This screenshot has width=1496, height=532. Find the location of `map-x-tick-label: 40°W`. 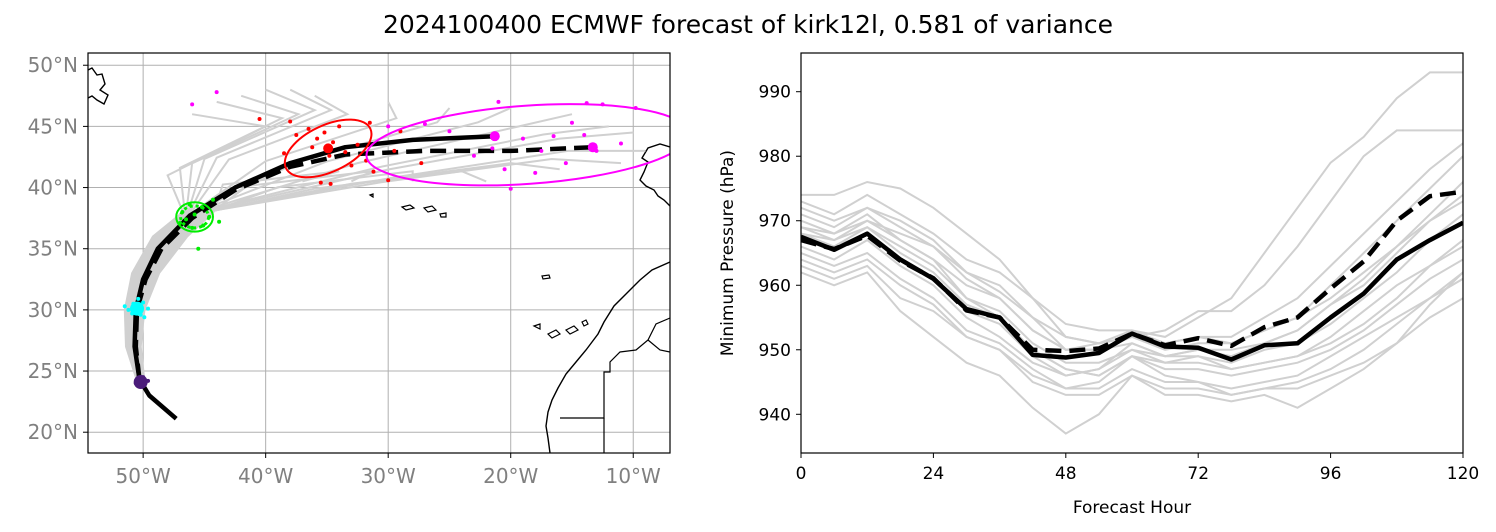

map-x-tick-label: 40°W is located at coordinates (265, 476).